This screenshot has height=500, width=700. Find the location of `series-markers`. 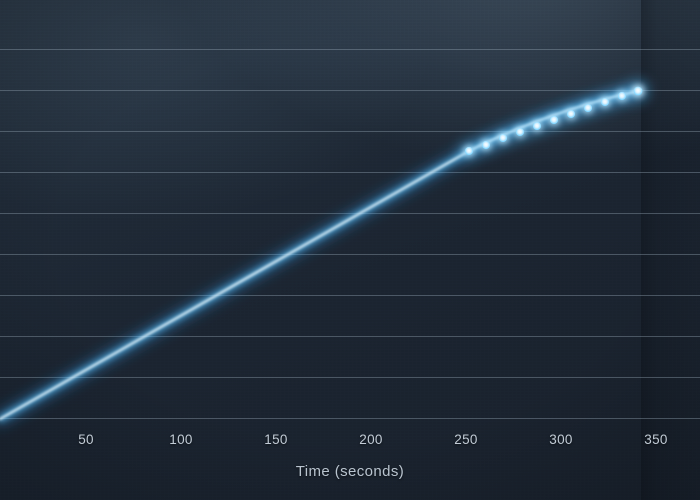

series-markers is located at coordinates (554, 120).